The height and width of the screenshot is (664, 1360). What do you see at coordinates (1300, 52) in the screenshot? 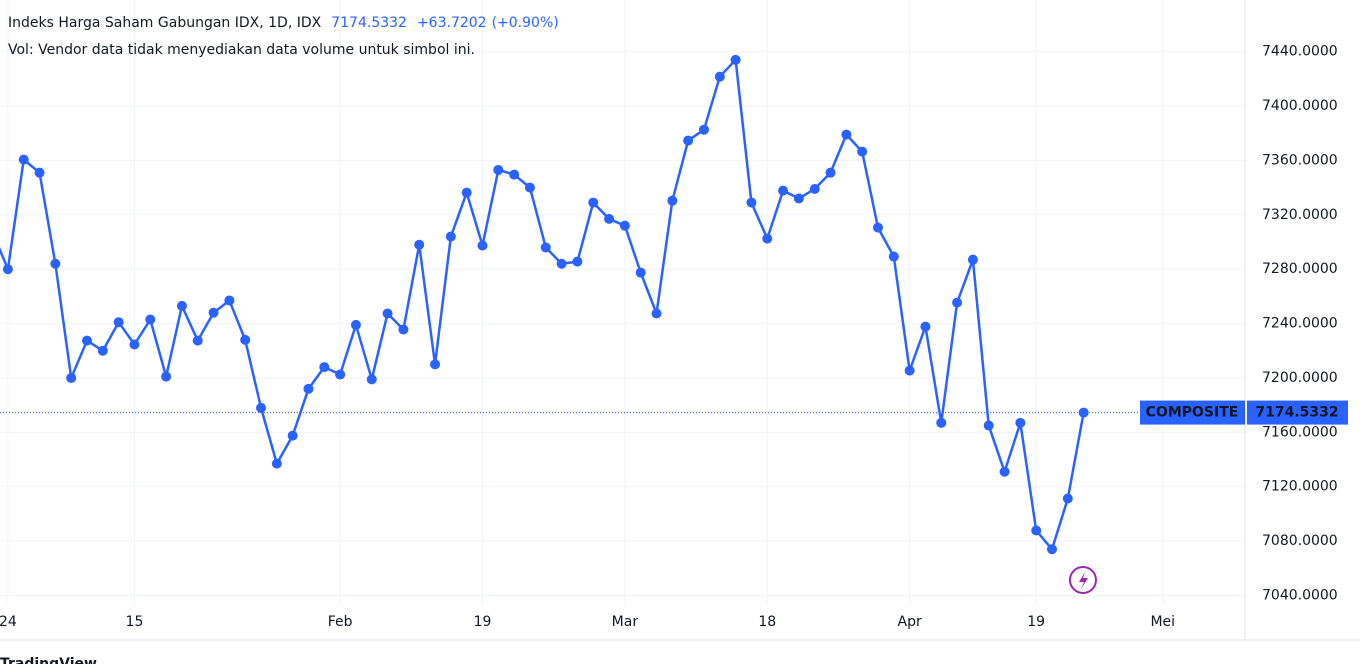
I see `y-tick-label: 7440.0000` at bounding box center [1300, 52].